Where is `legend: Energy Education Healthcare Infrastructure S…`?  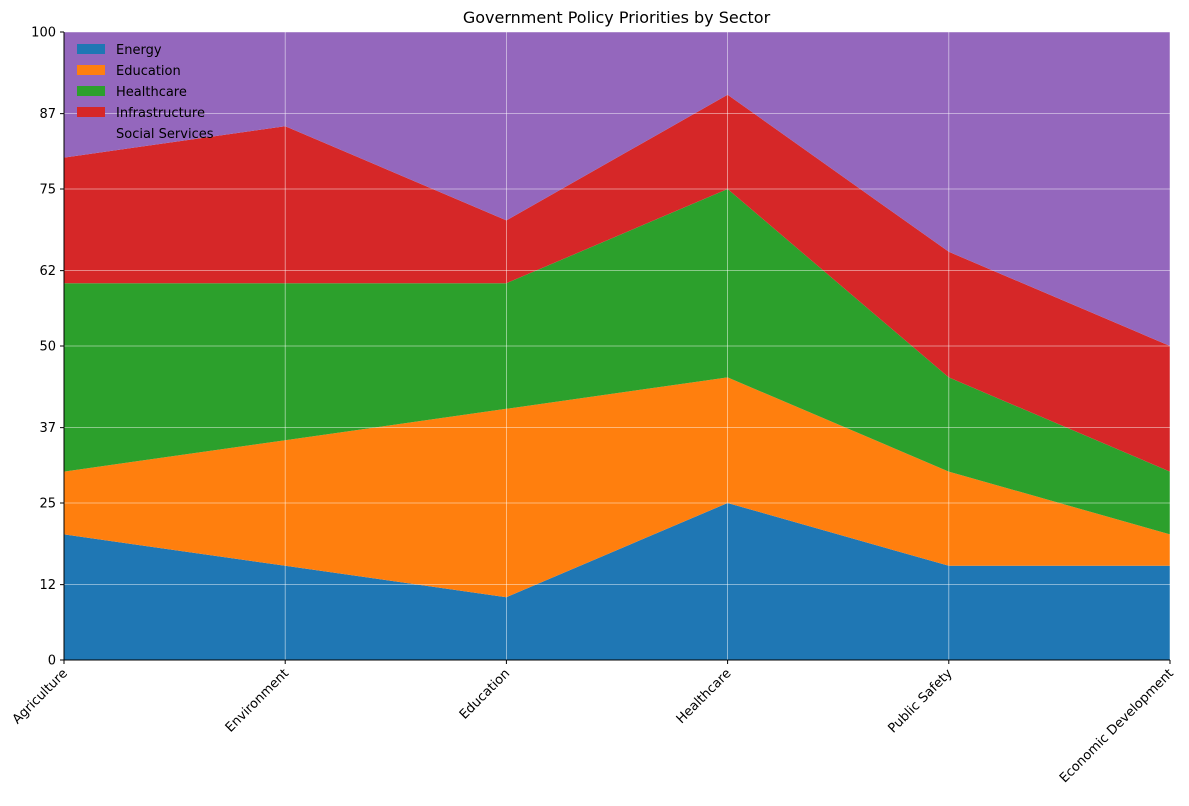
legend: Energy Education Healthcare Infrastructure S… is located at coordinates (145, 92).